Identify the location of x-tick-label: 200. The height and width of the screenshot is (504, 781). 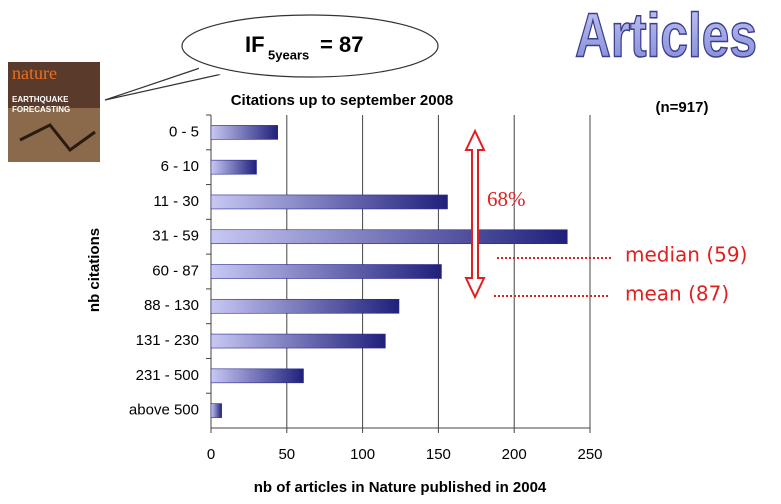
(514, 454).